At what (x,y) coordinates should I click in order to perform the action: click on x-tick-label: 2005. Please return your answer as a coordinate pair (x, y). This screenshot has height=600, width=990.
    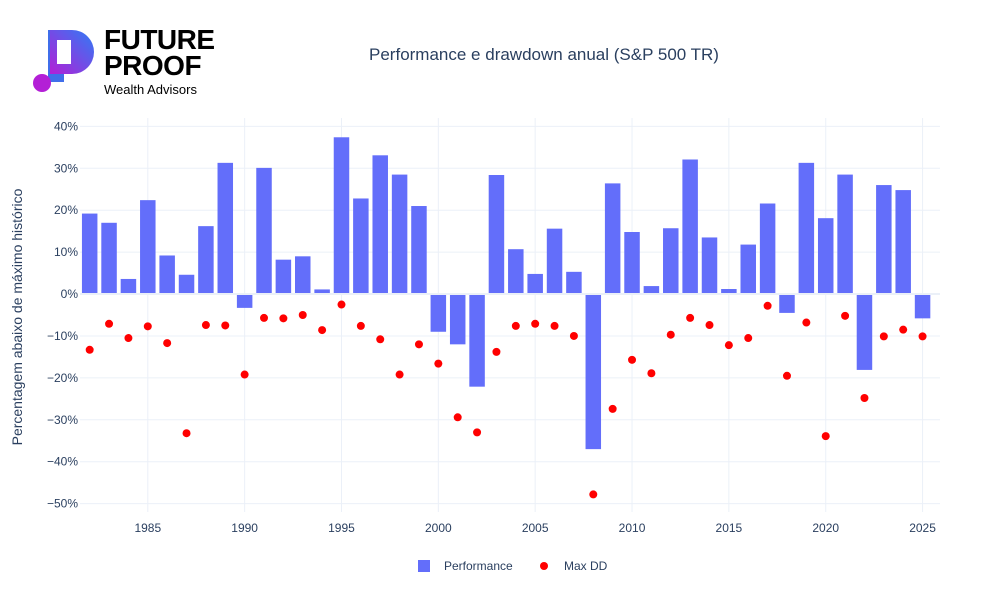
    Looking at the image, I should click on (535, 528).